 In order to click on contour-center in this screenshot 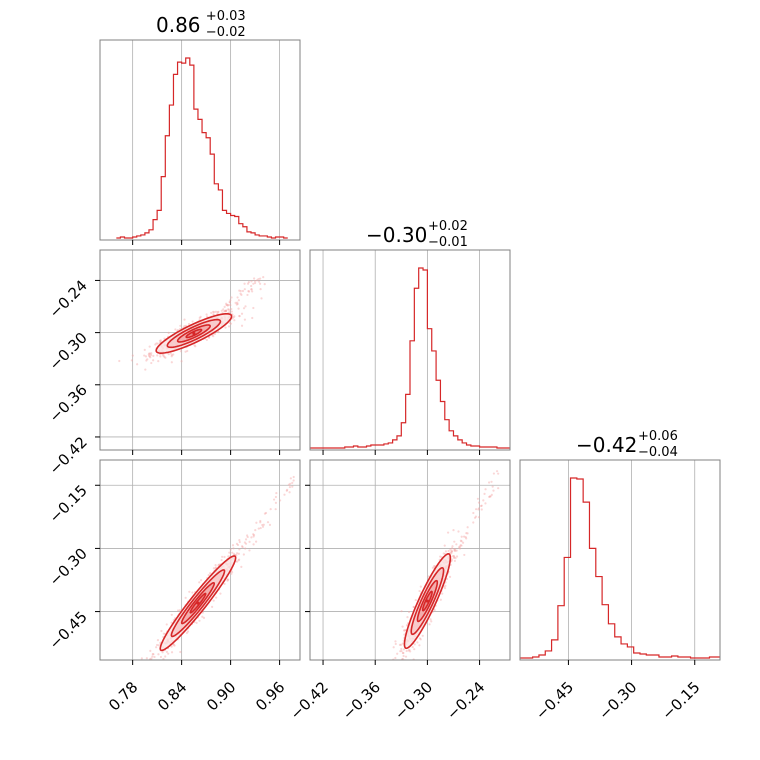, I will do `click(198, 603)`.